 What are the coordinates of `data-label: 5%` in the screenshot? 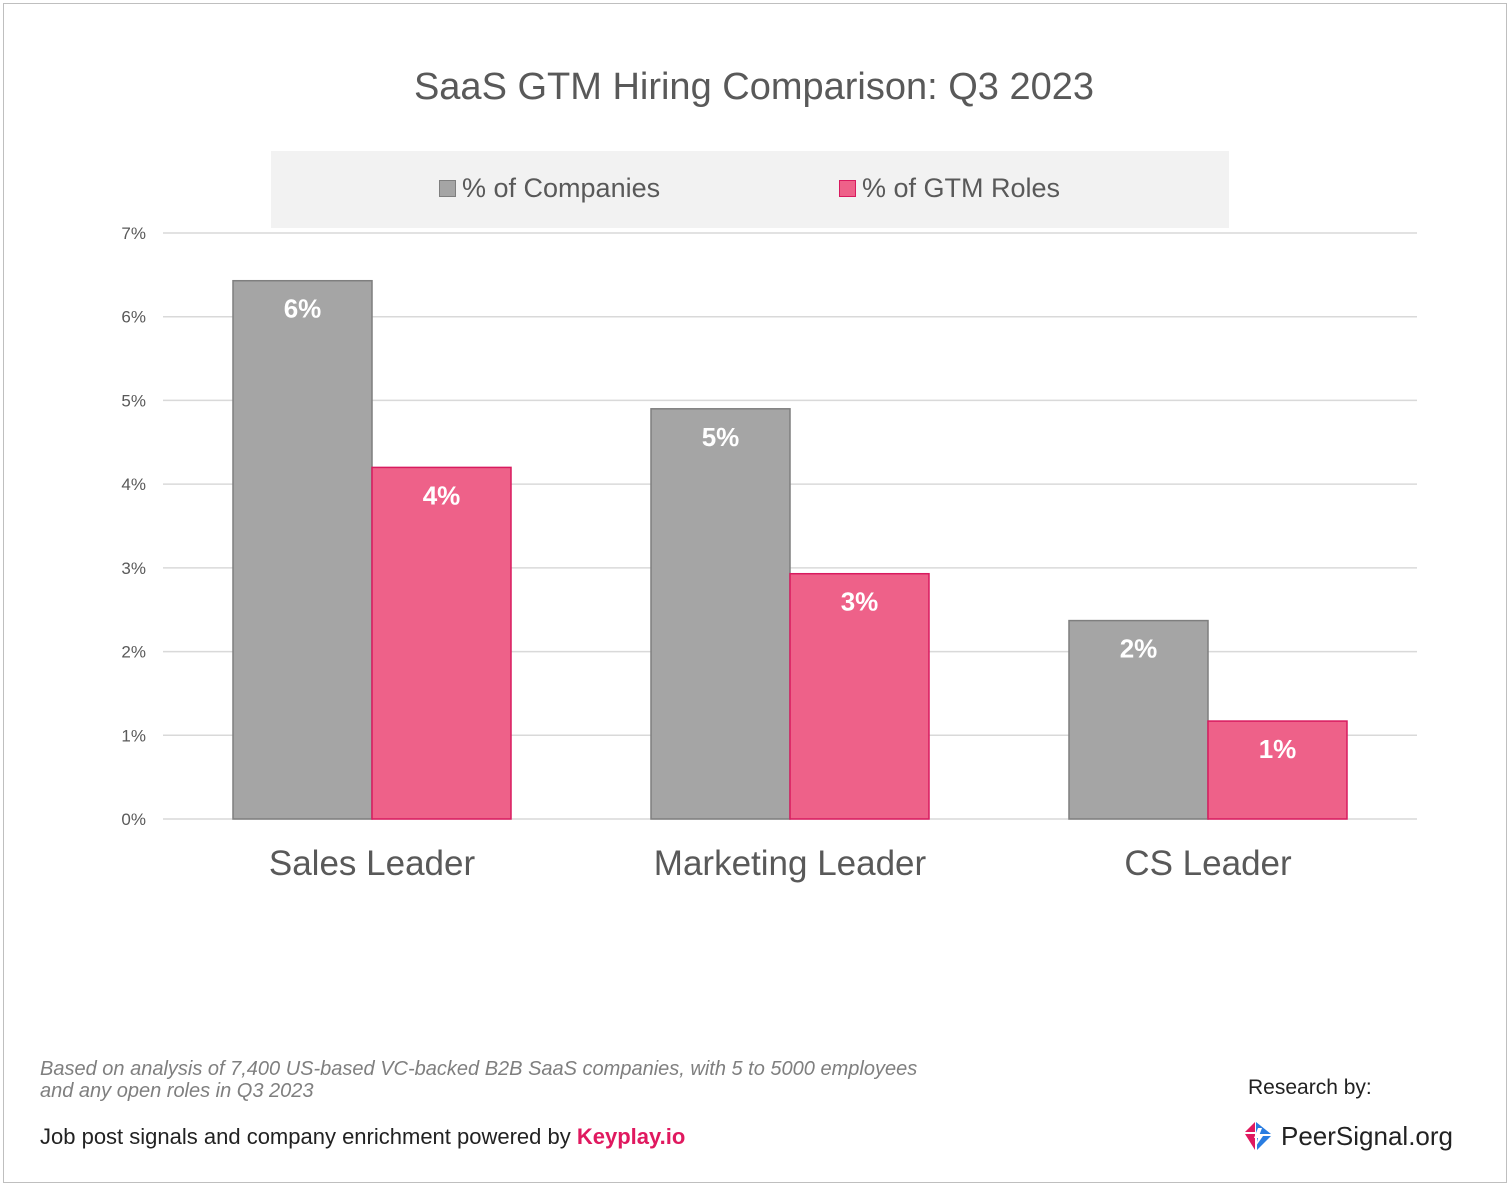 It's located at (721, 437).